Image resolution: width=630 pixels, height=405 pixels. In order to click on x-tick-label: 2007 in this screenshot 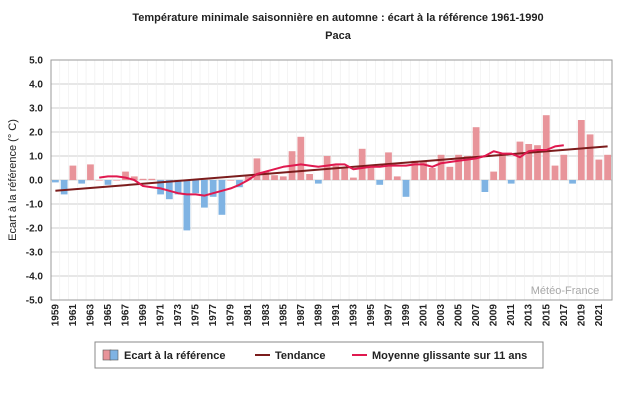, I will do `click(476, 315)`.